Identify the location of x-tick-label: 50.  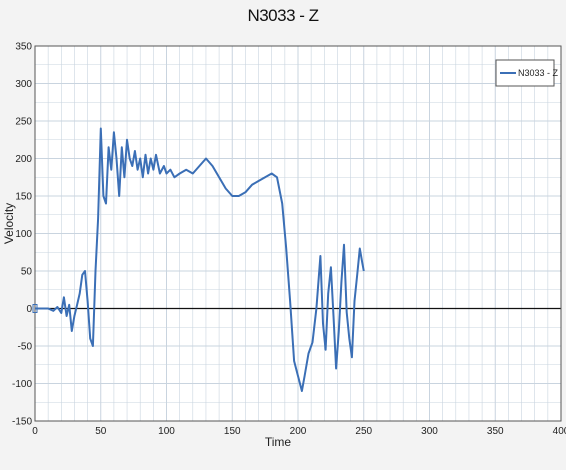
(101, 431).